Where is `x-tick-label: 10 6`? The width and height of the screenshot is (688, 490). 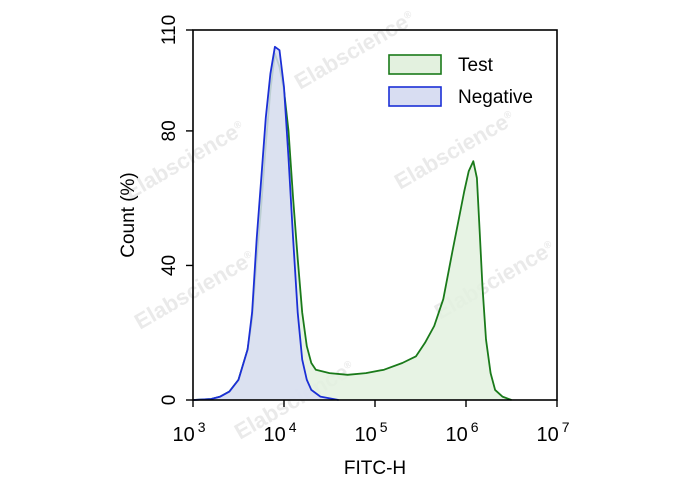
x-tick-label: 10 6 is located at coordinates (461, 432).